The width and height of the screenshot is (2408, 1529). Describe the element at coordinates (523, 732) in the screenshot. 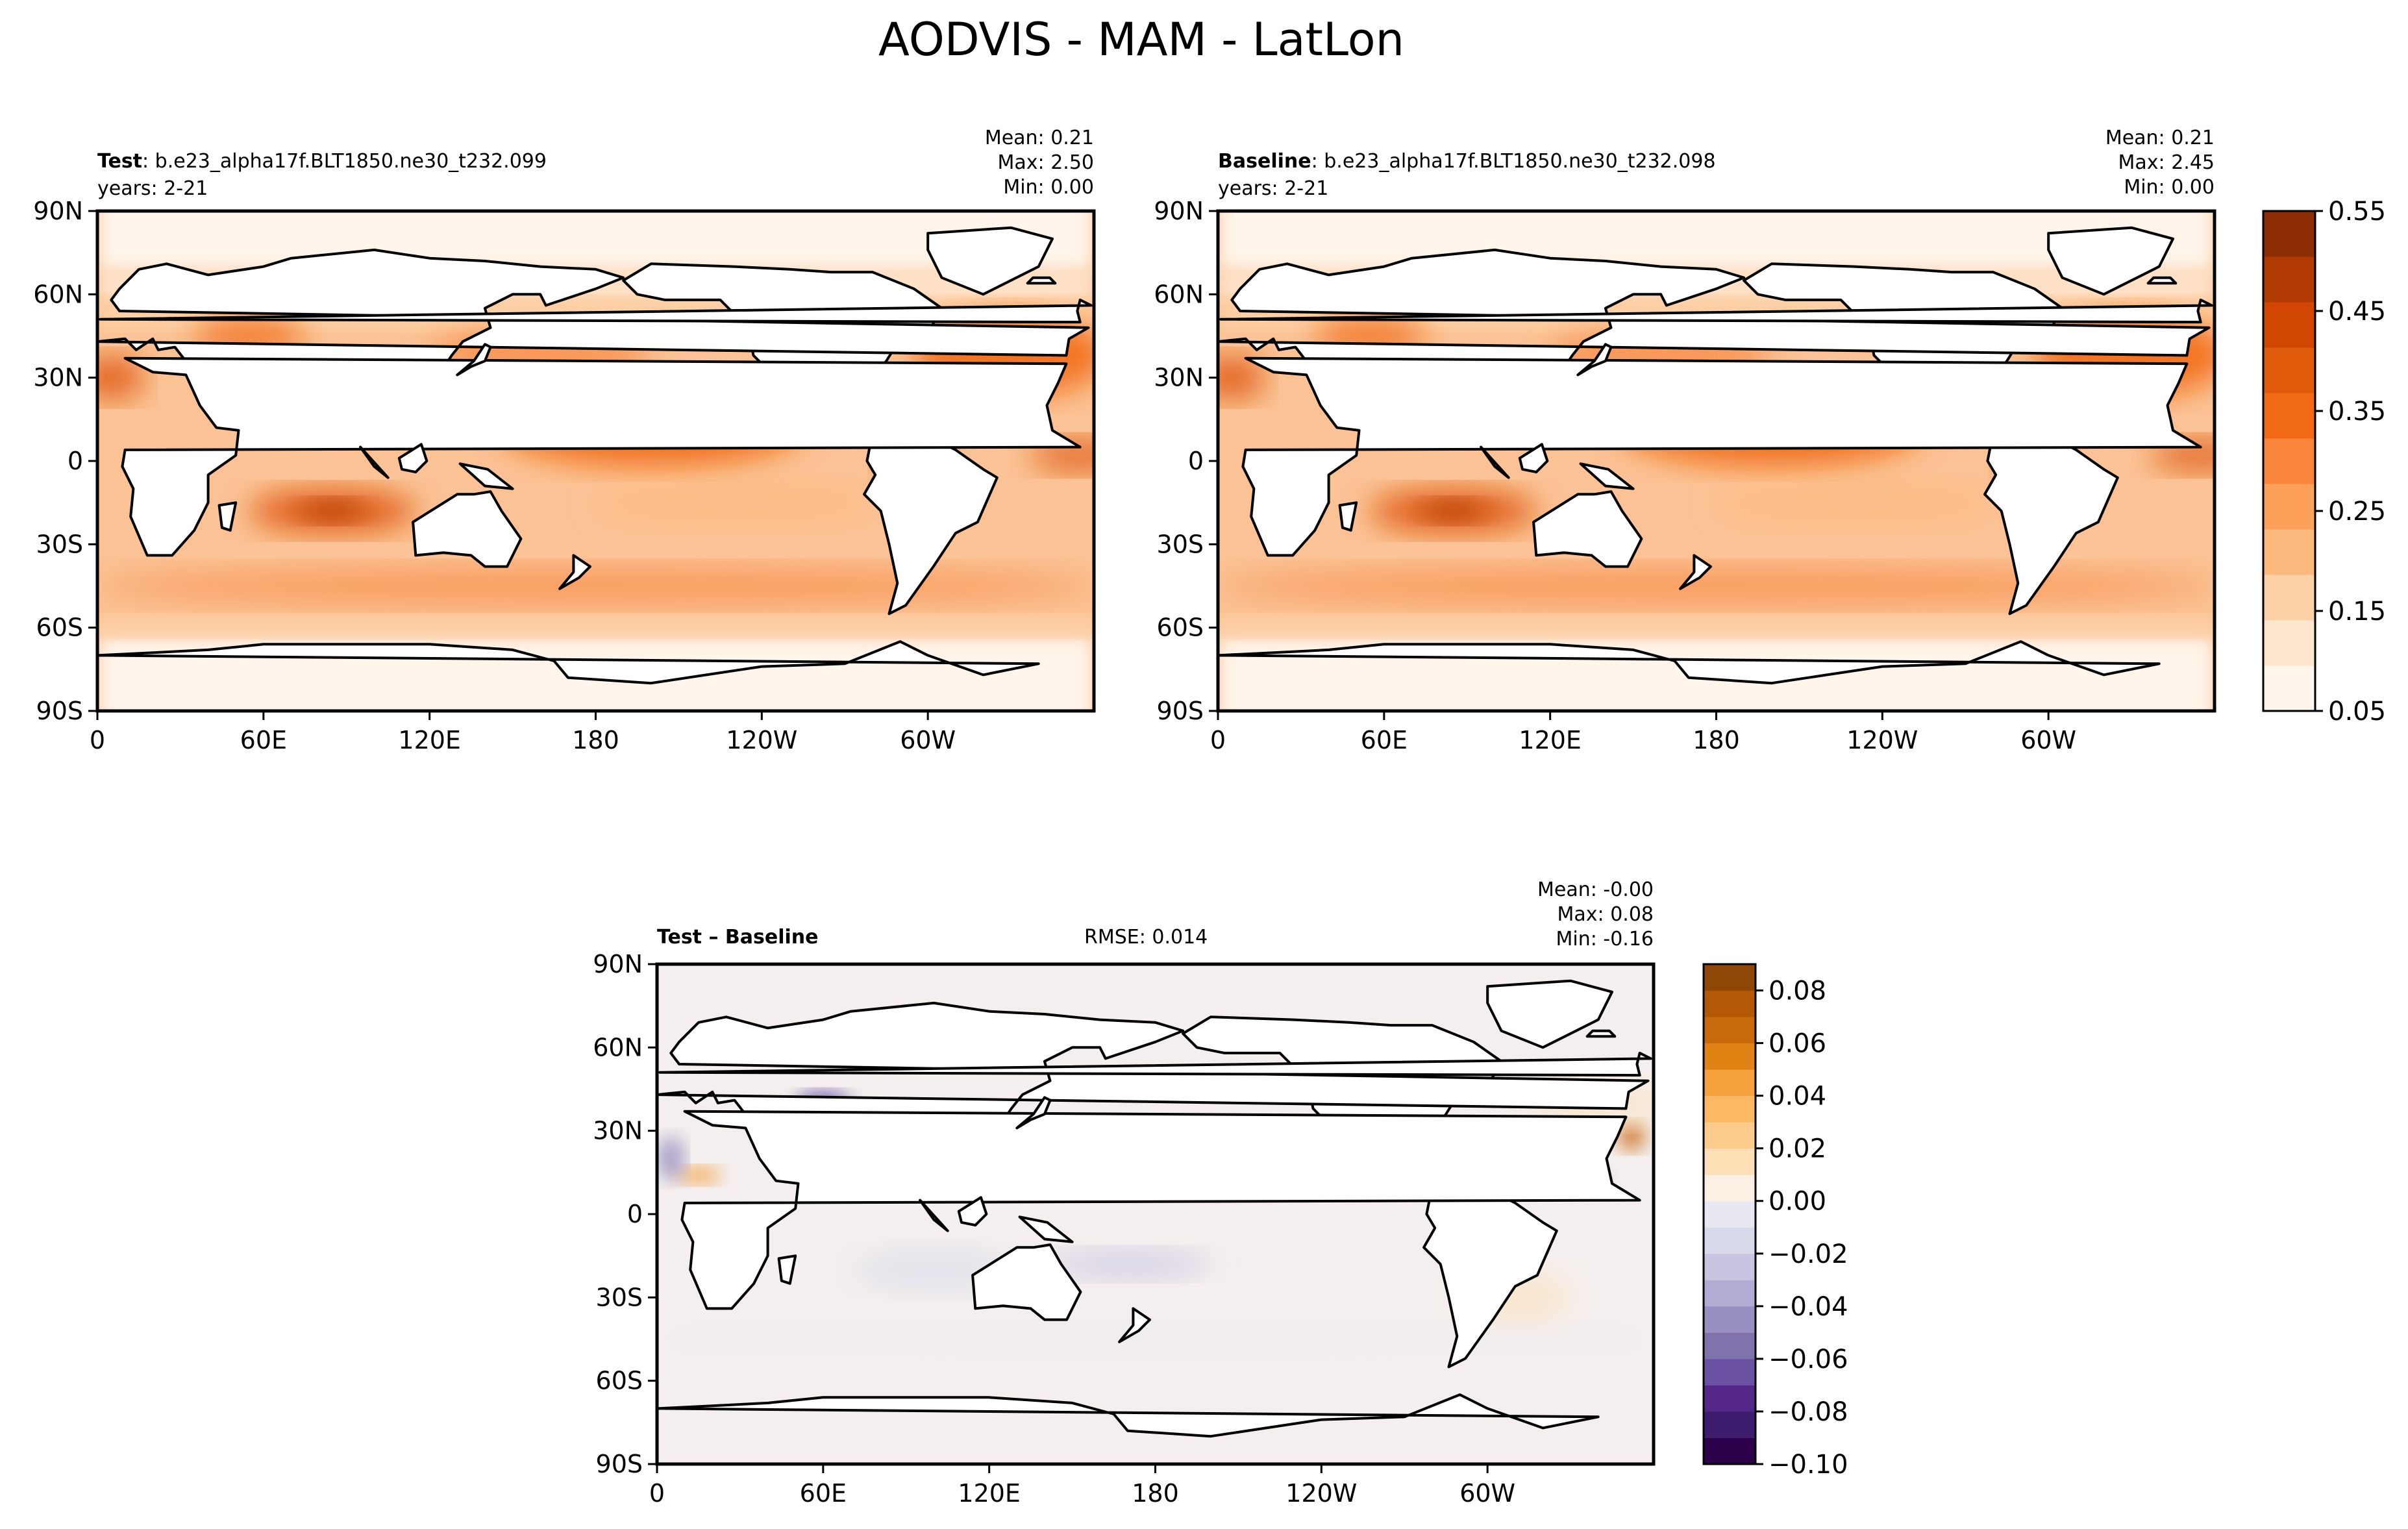

I see `test-x-axis: 0 60E 120E 180 120W 60W` at that location.